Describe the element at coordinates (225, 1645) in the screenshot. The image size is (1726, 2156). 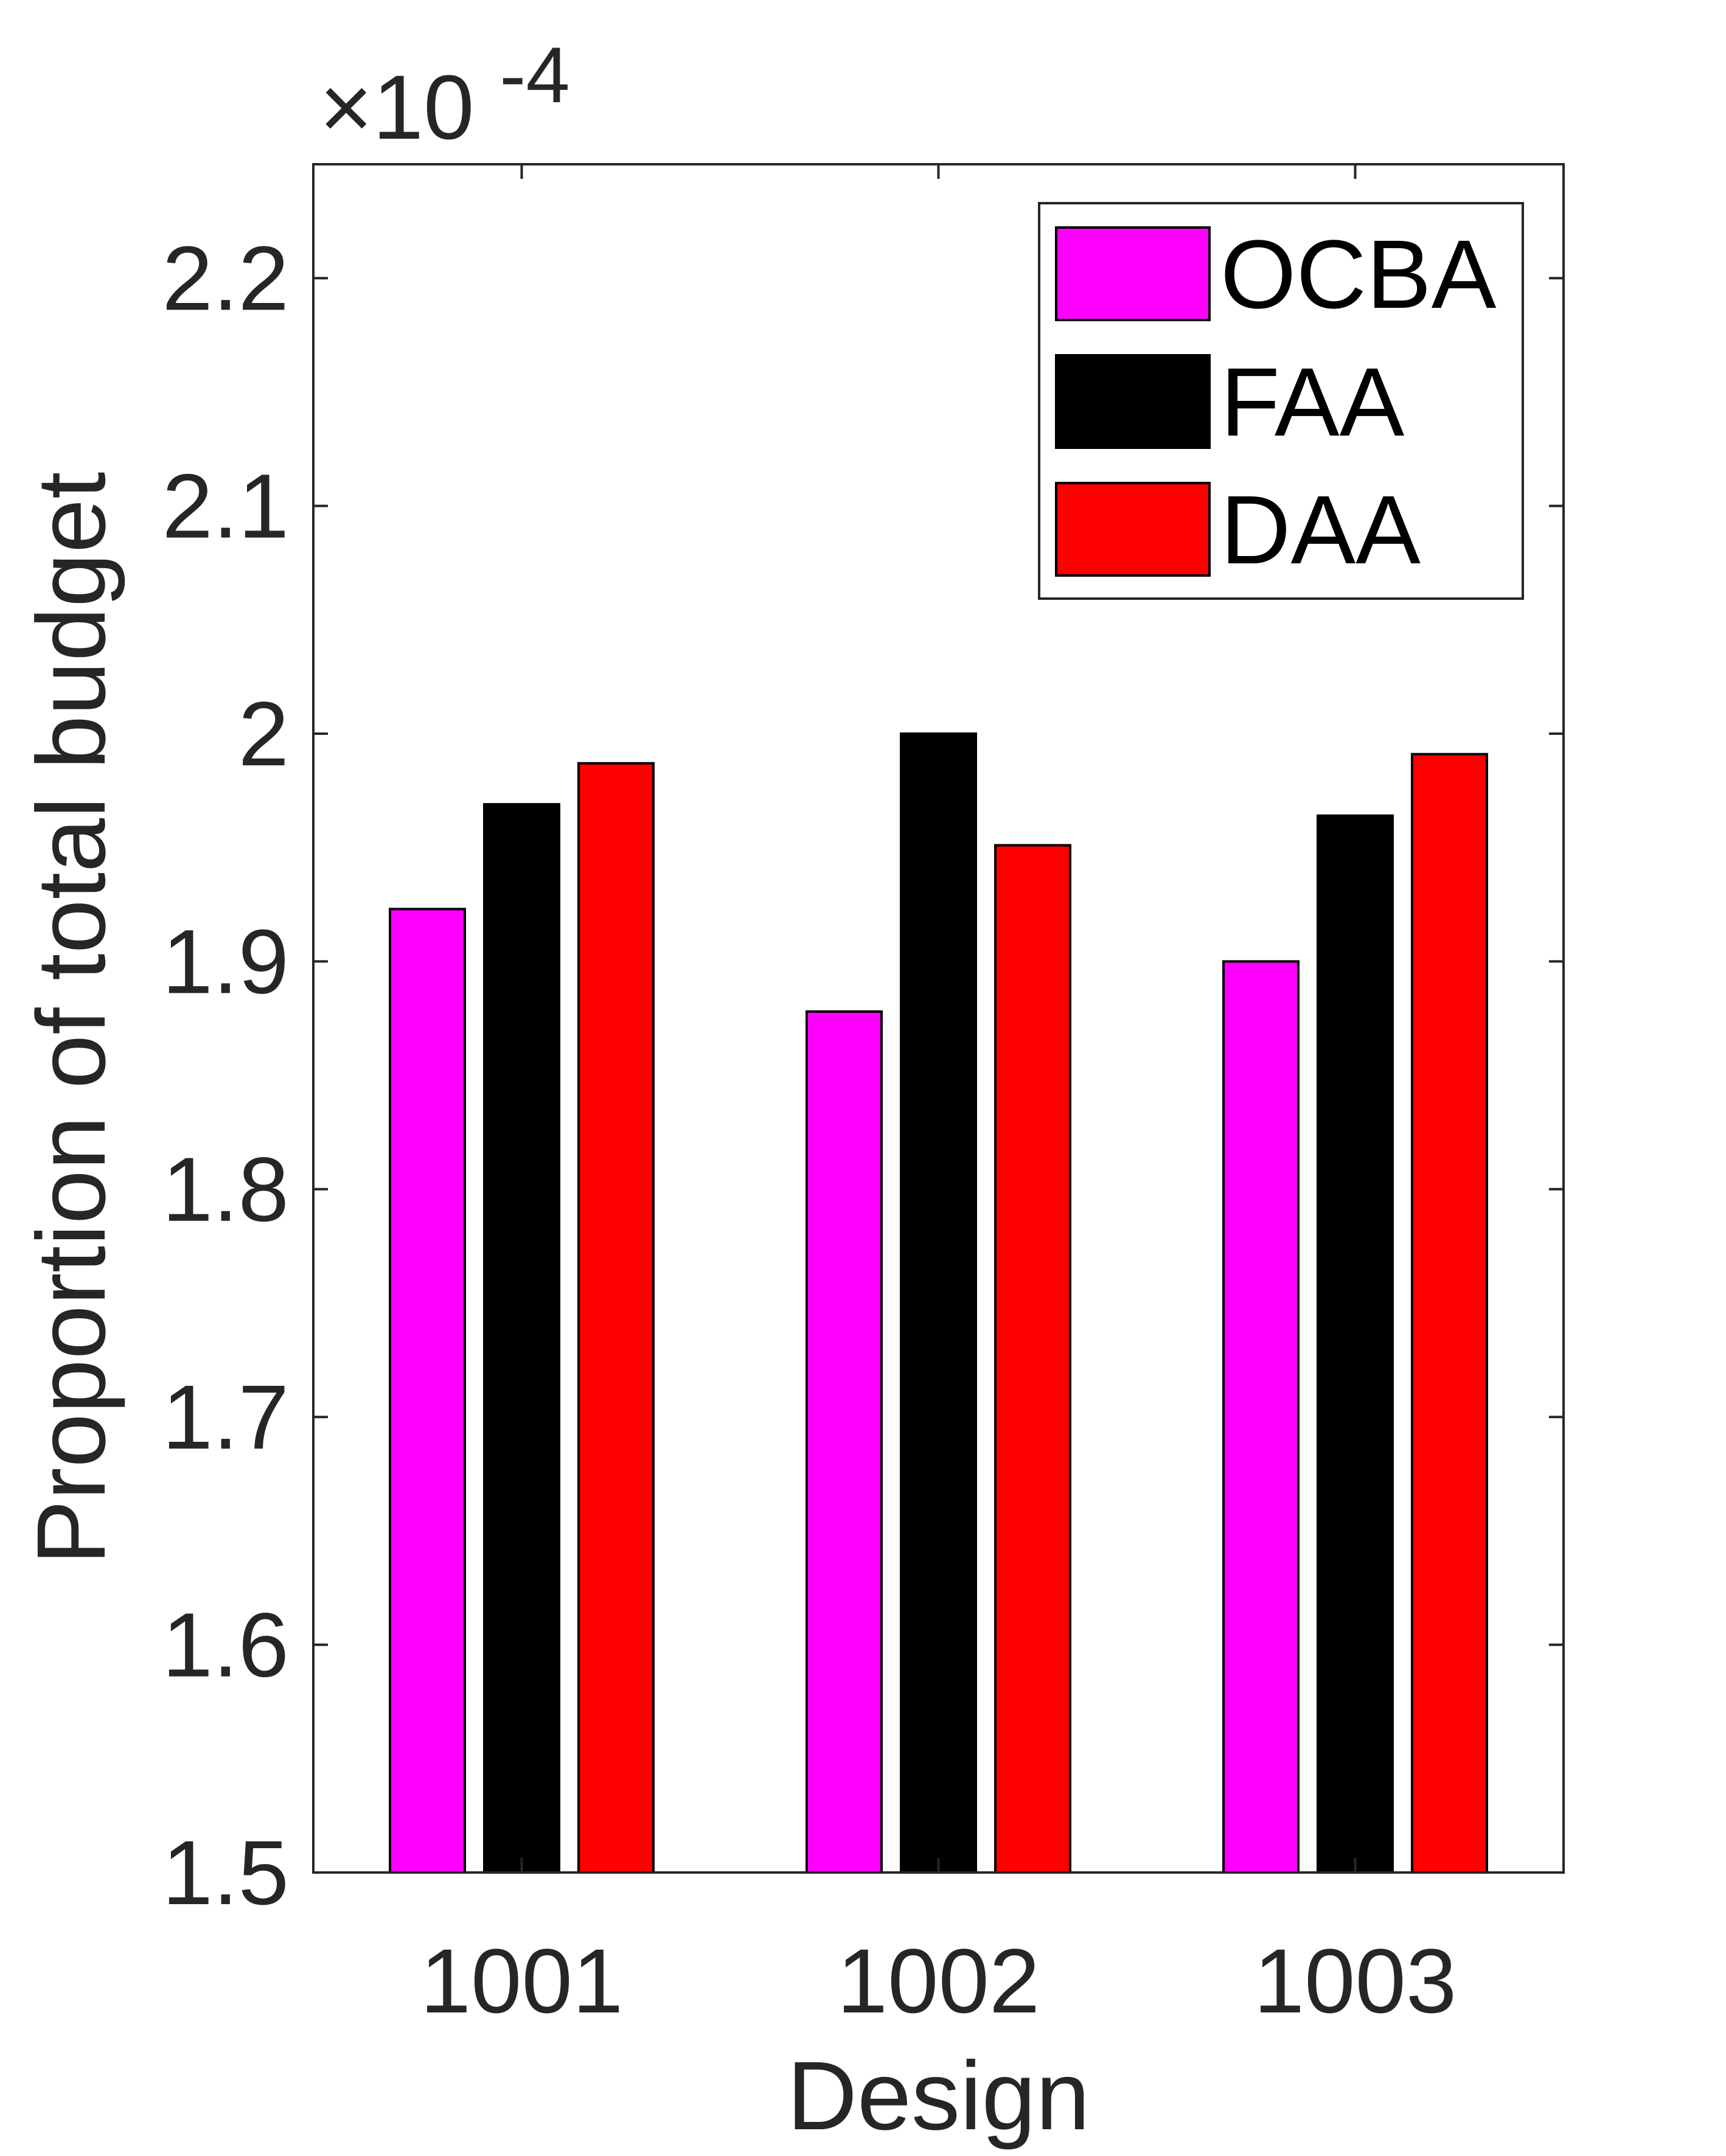
I see `y-tick-label: 1.6` at that location.